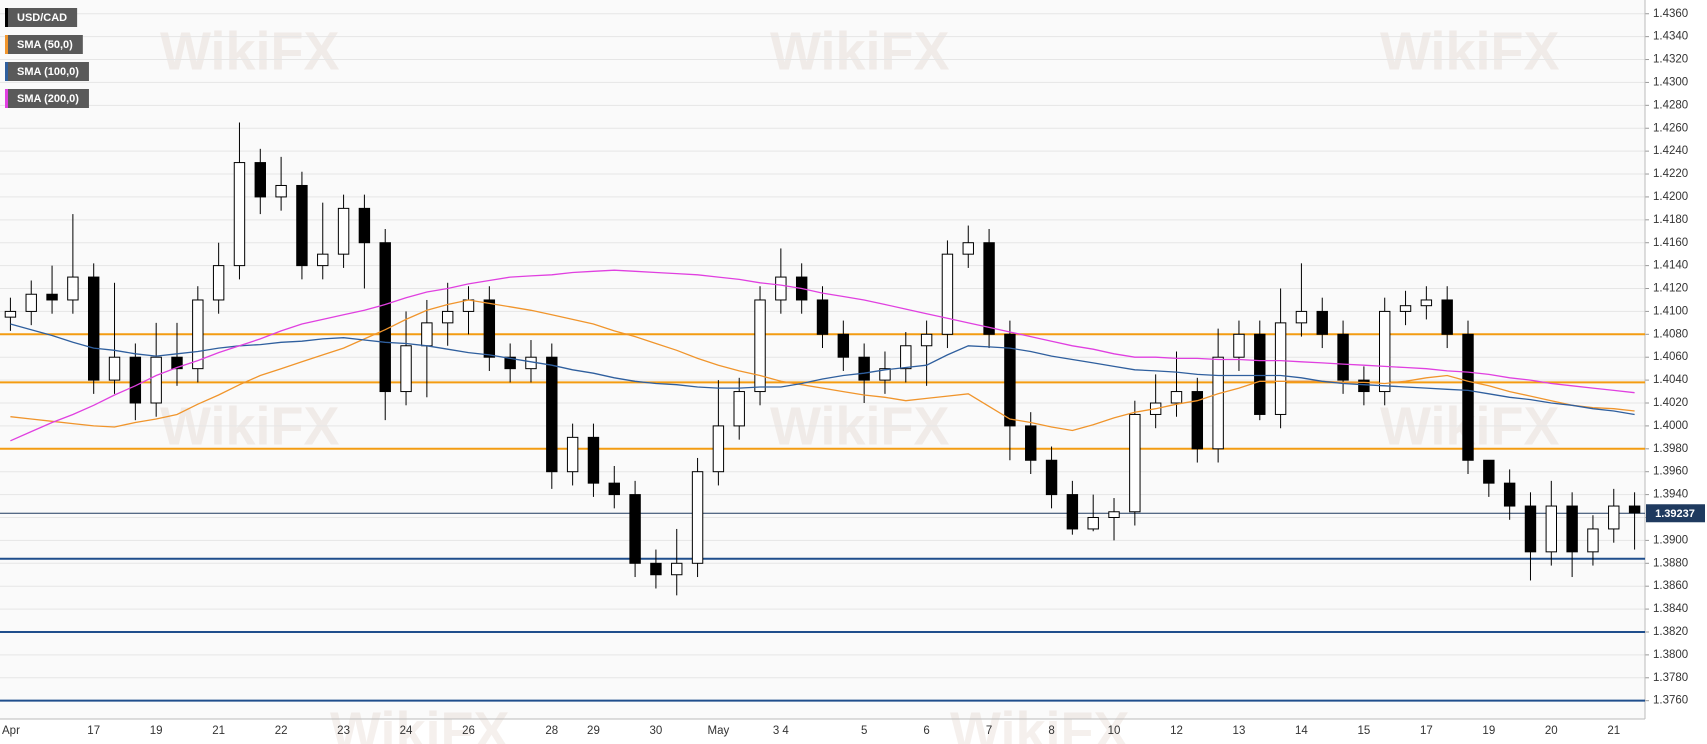 The image size is (1707, 744). I want to click on x-tick-label: 8, so click(1051, 731).